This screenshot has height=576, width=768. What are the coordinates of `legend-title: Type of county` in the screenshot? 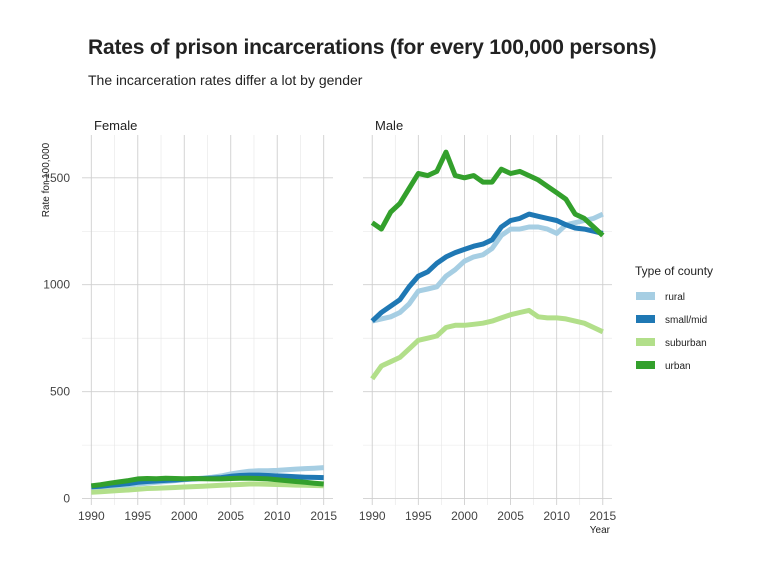 It's located at (674, 271).